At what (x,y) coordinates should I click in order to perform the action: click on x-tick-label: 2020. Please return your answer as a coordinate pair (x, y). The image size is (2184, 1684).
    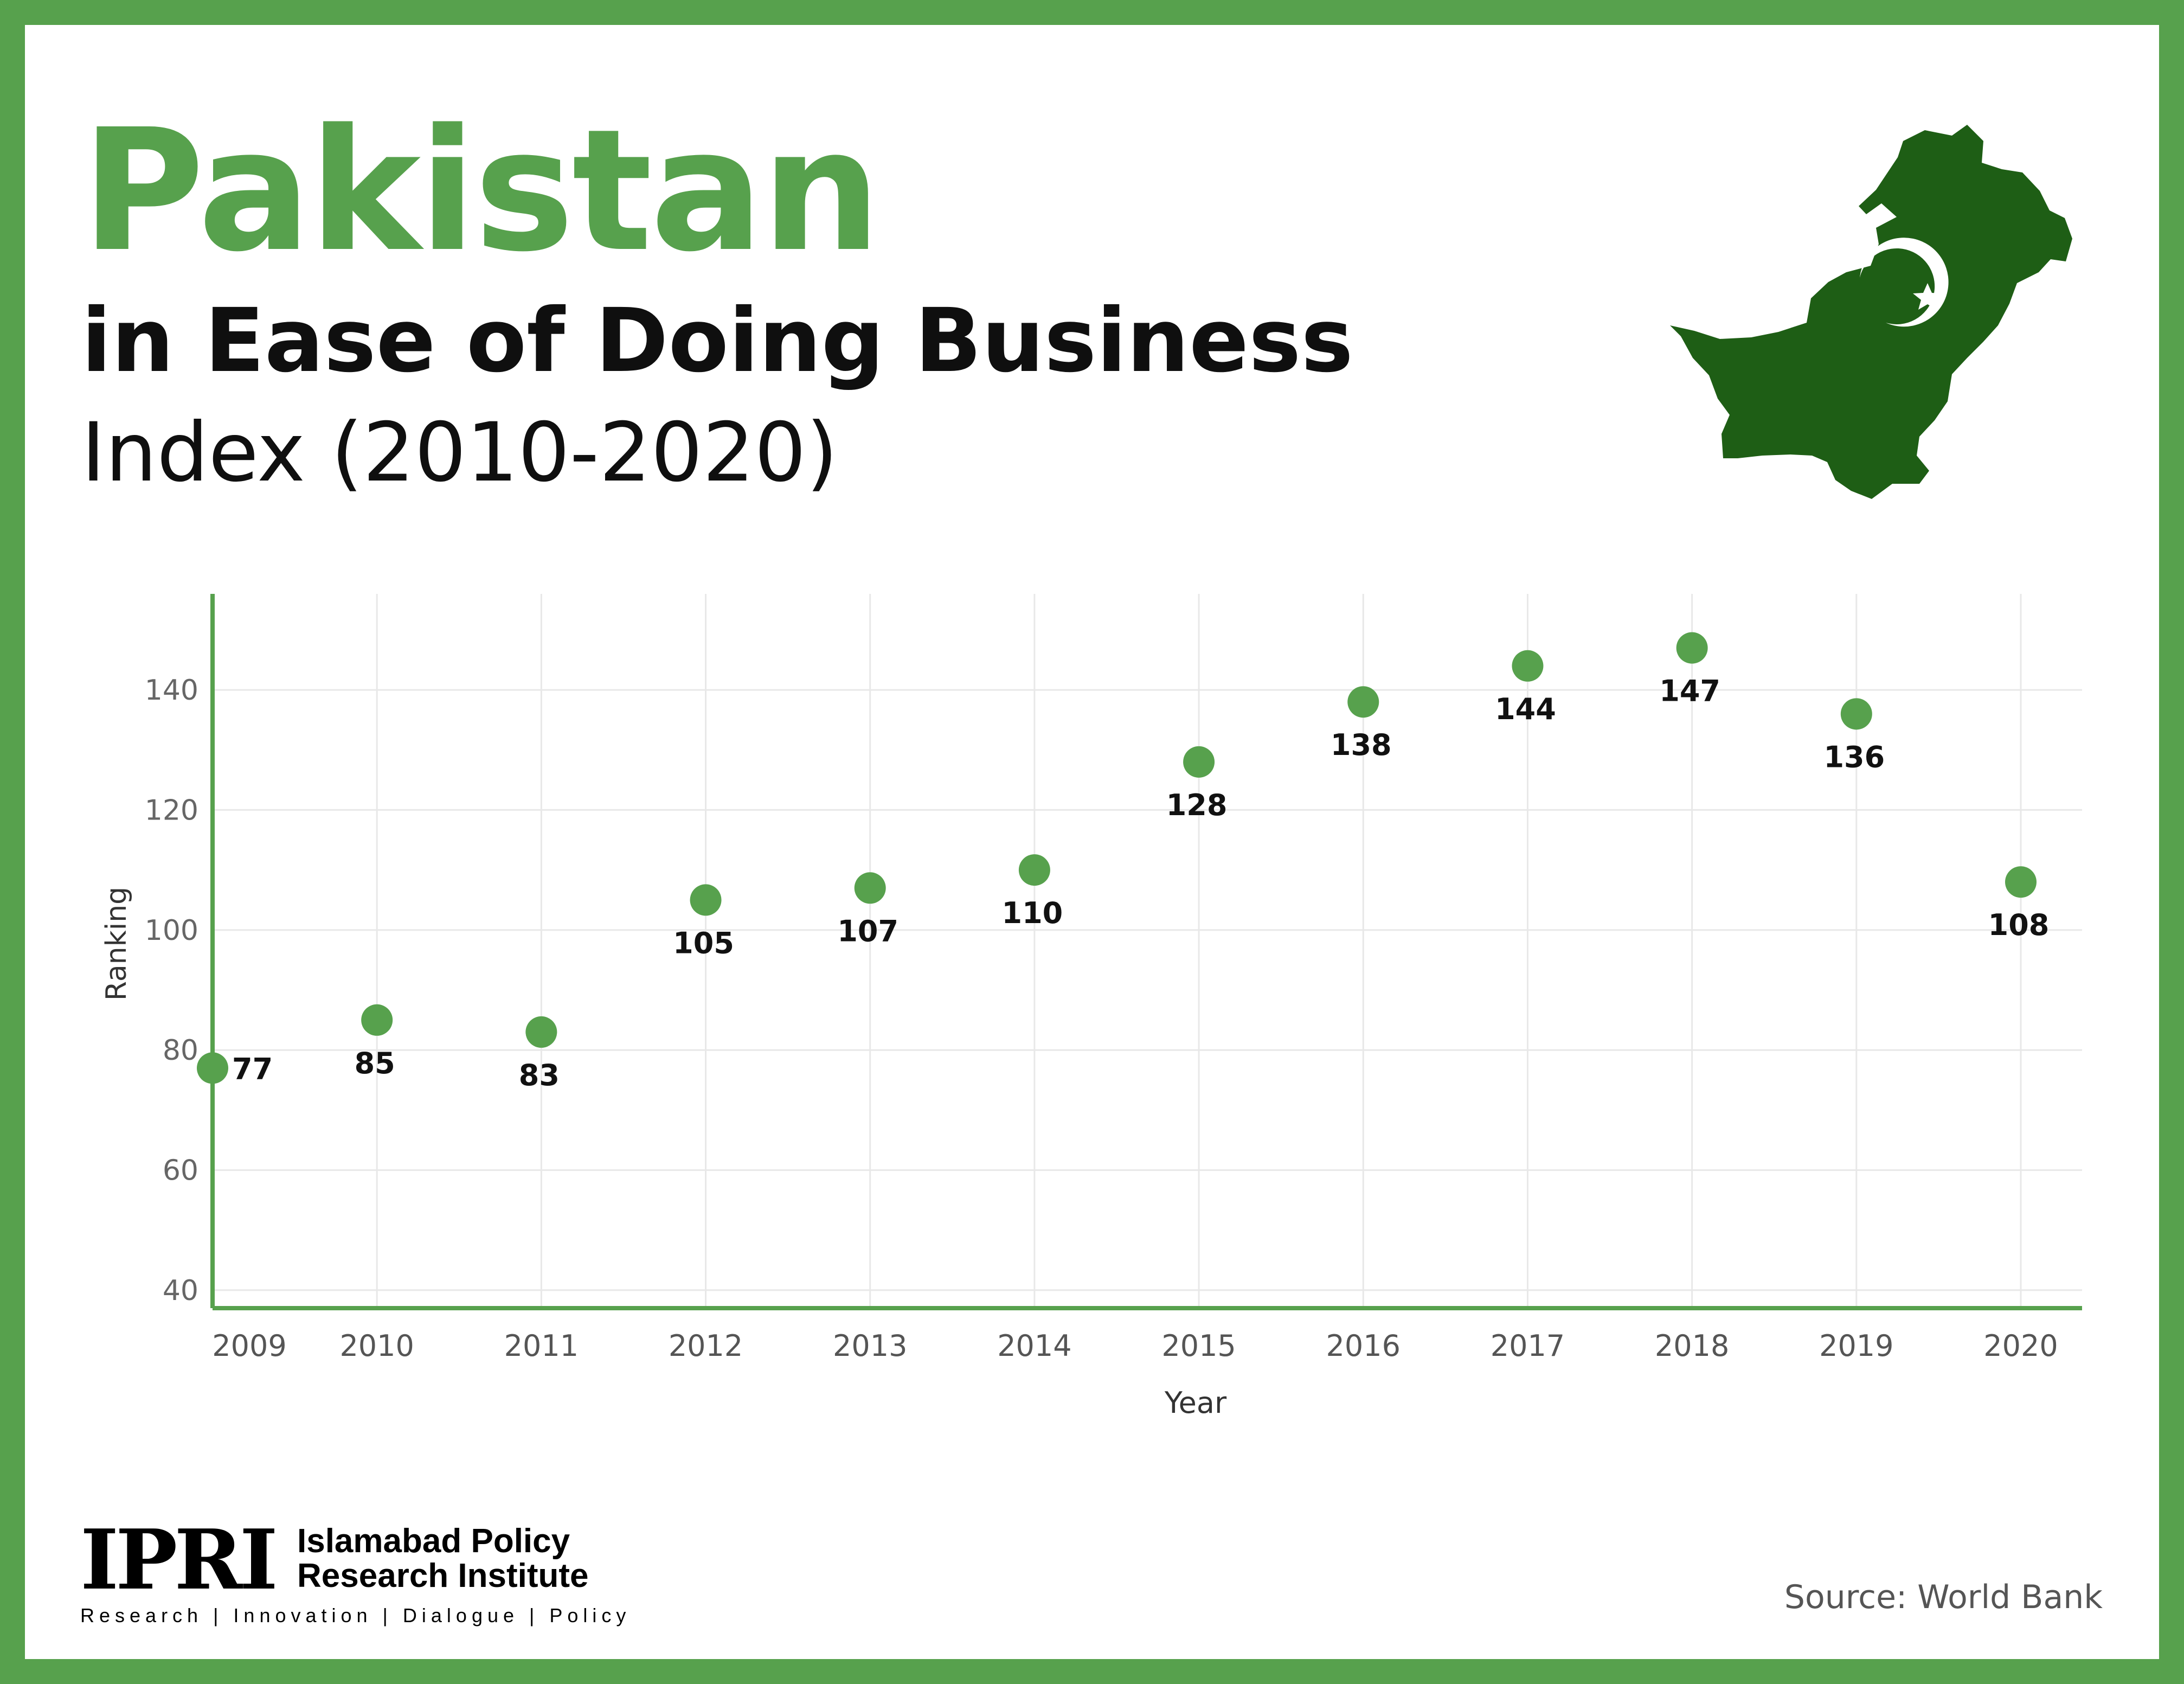
    Looking at the image, I should click on (2021, 1346).